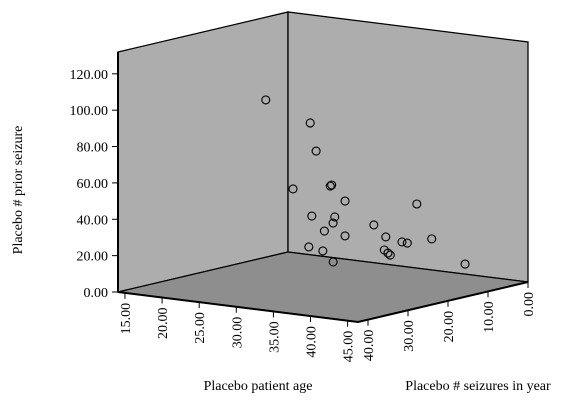 Image resolution: width=580 pixels, height=402 pixels. Describe the element at coordinates (489, 317) in the screenshot. I see `z-tick-label: 10.00` at that location.